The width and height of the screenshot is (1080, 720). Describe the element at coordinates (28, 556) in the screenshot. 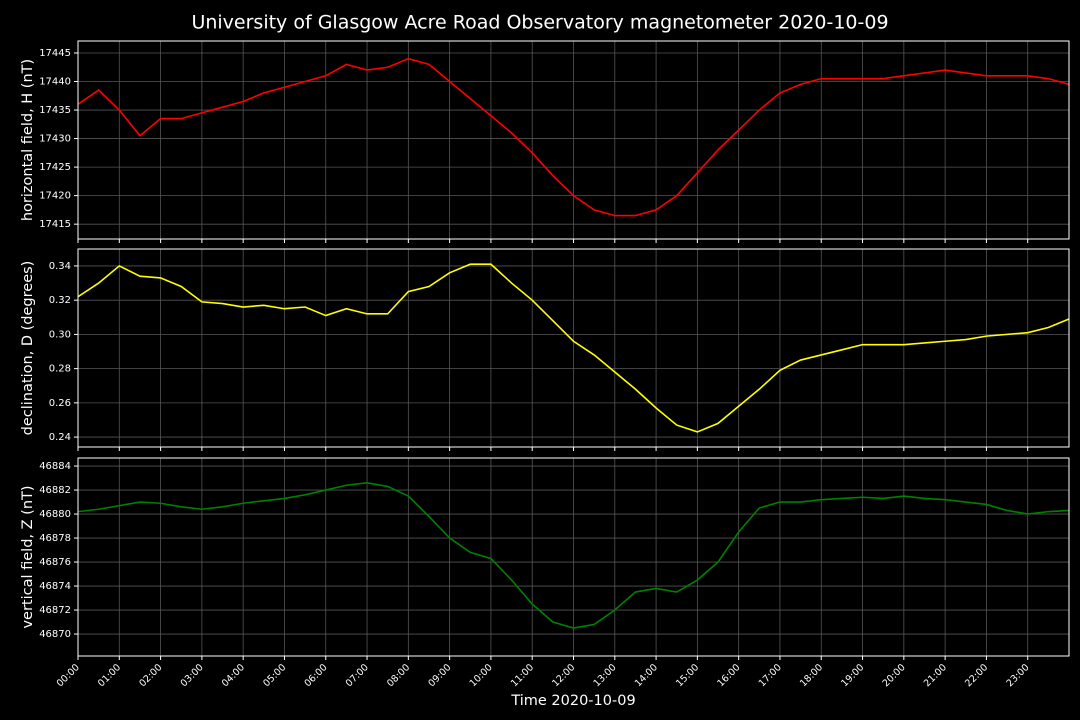

I see `y-axis-label: vertical field, Z (nT)` at that location.